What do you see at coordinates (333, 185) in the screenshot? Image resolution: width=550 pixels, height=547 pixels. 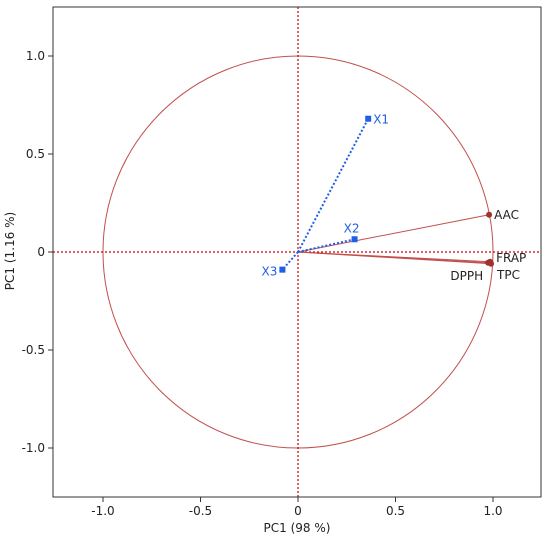 I see `observation-vector-x1` at bounding box center [333, 185].